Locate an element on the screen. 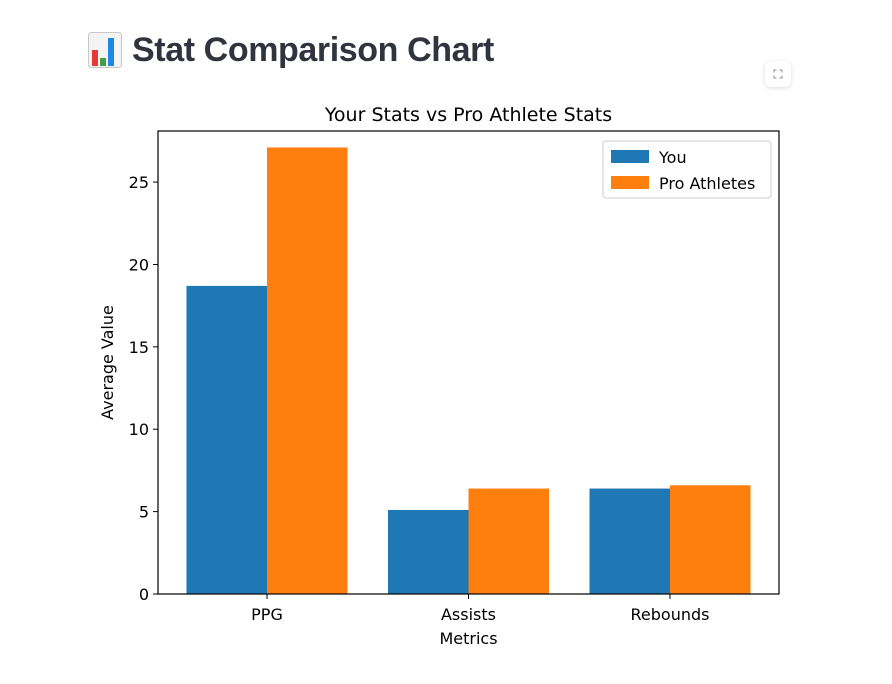 This screenshot has height=684, width=892. bar-you-assists is located at coordinates (428, 551).